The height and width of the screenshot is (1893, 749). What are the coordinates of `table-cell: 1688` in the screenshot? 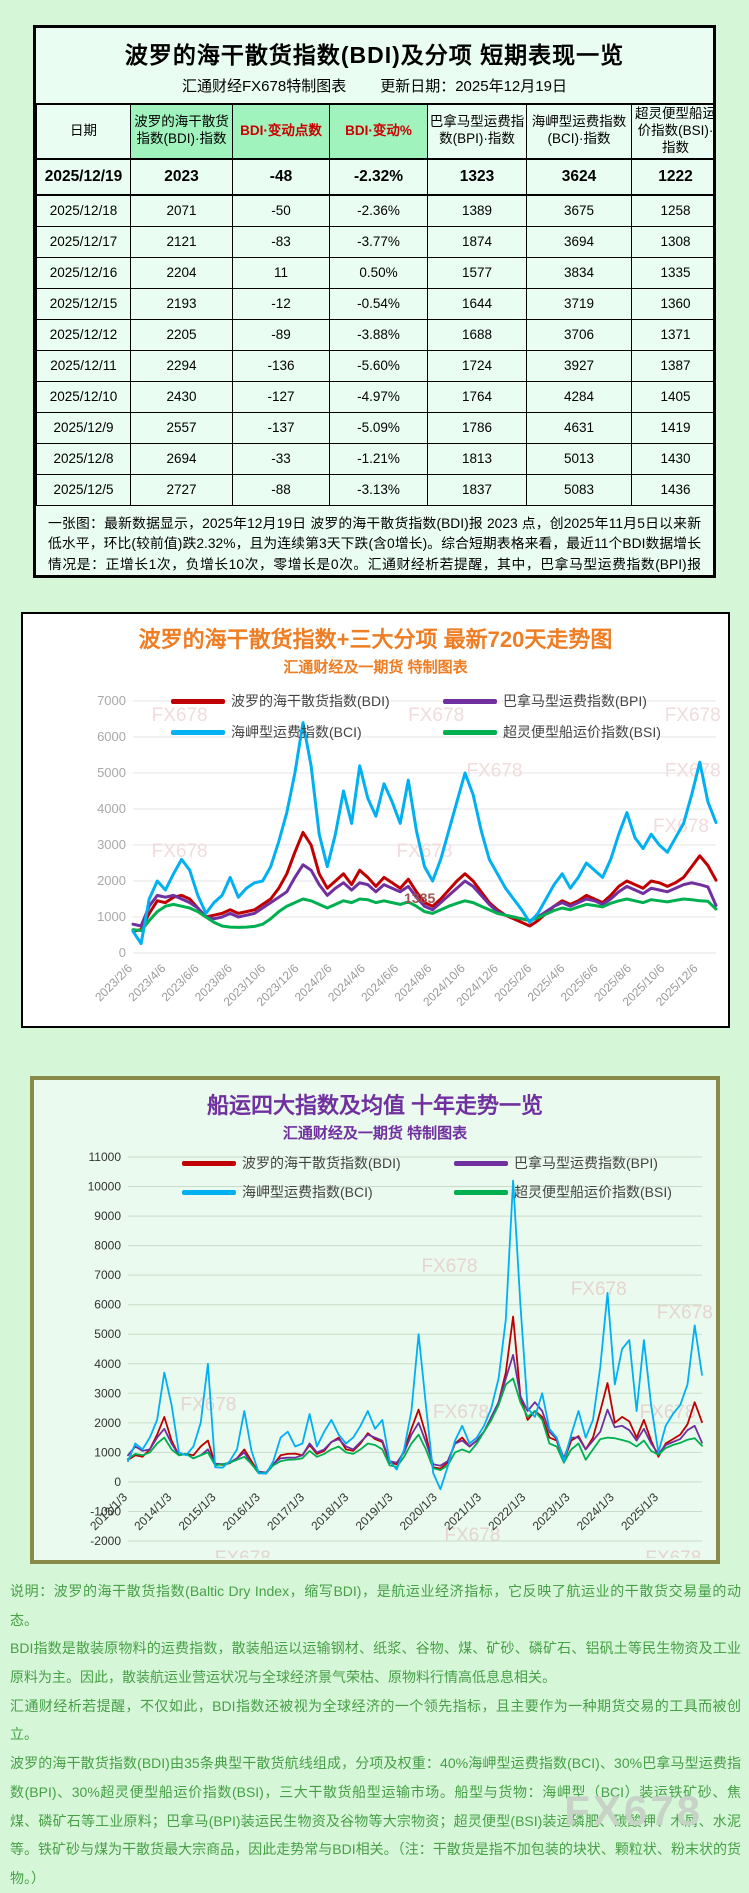 It's located at (477, 334).